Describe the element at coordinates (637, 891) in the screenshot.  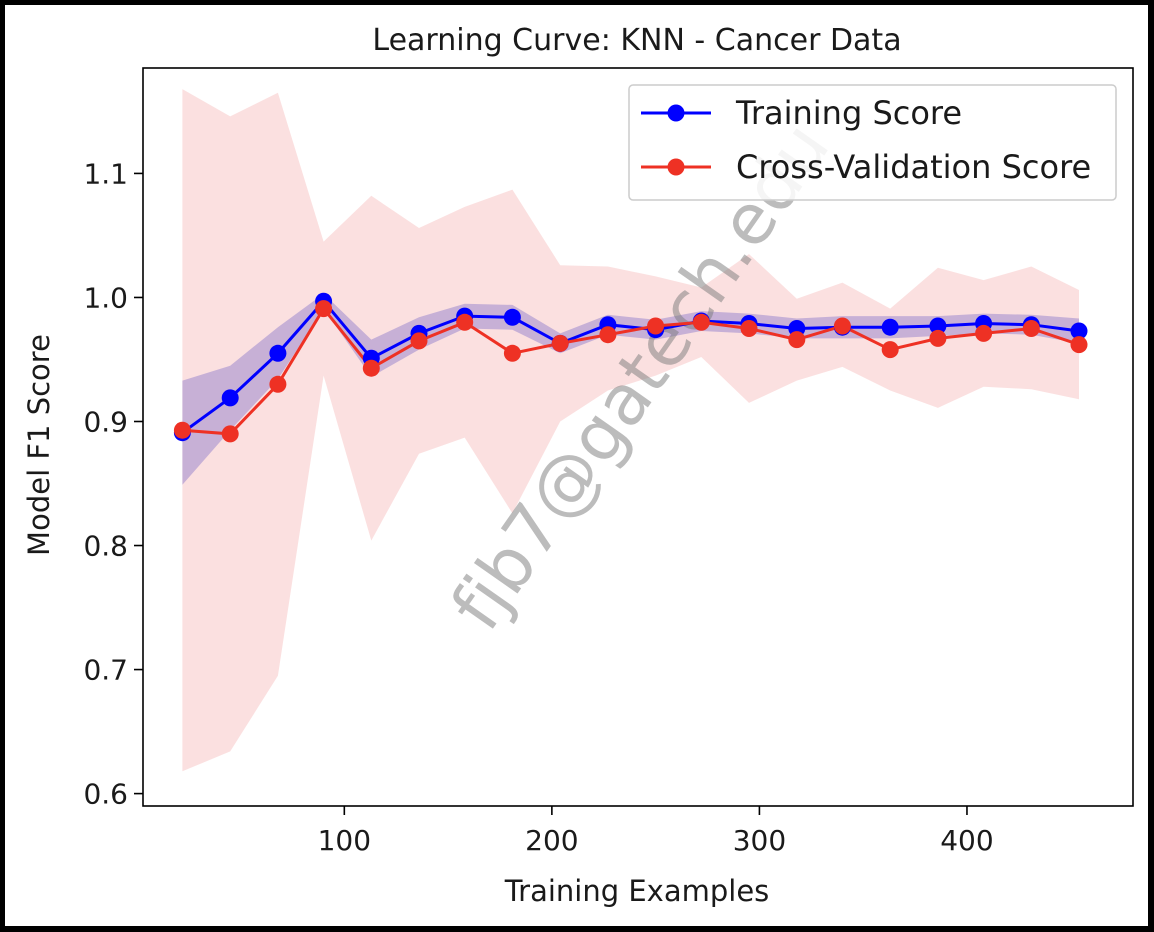
I see `x-axis-label: Training Examples` at that location.